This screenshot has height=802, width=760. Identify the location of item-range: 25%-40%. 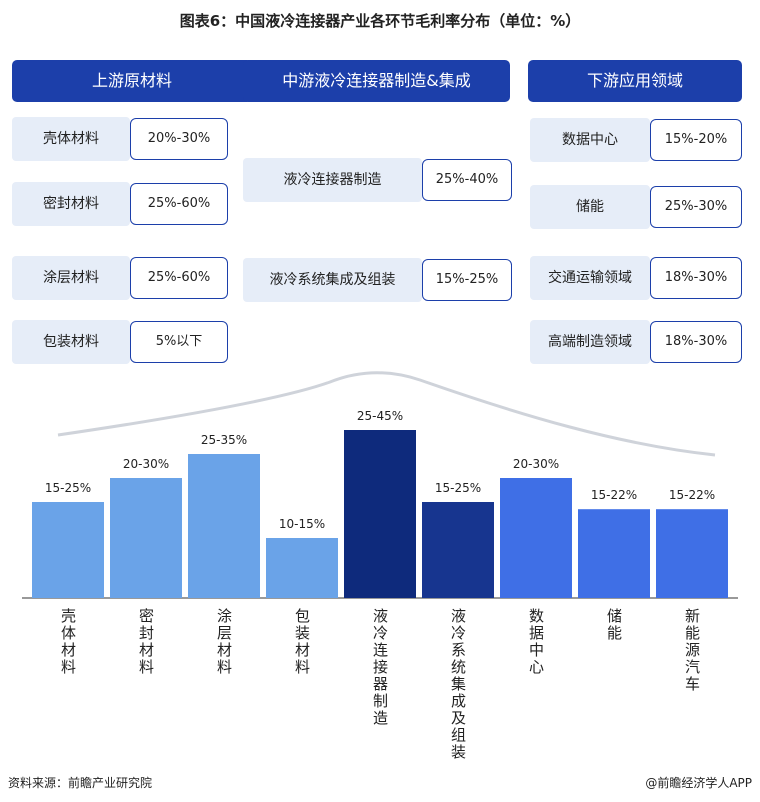
(467, 180).